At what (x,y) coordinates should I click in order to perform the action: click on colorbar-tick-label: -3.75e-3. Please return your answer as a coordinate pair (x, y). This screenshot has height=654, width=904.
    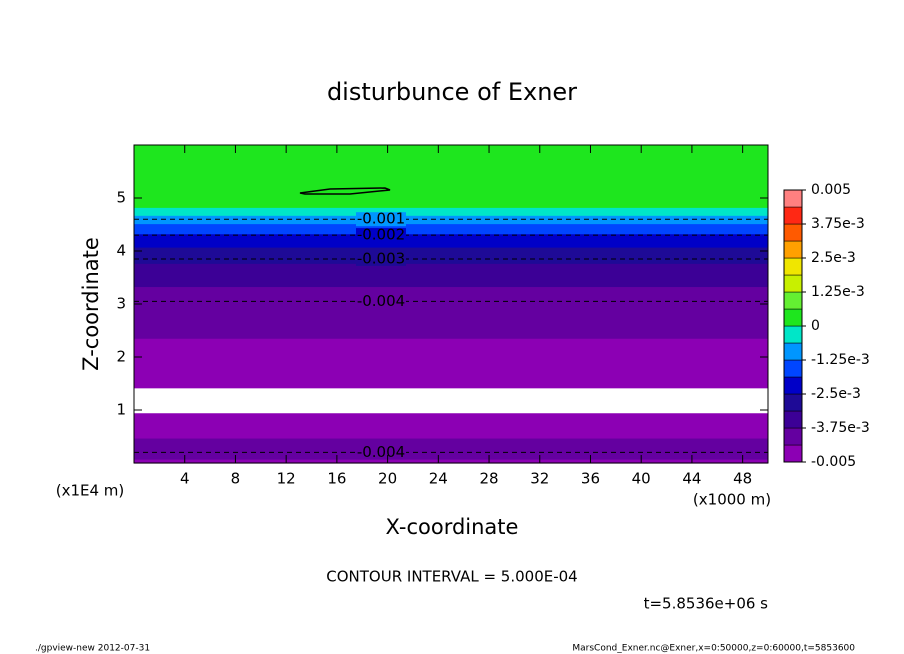
    Looking at the image, I should click on (840, 428).